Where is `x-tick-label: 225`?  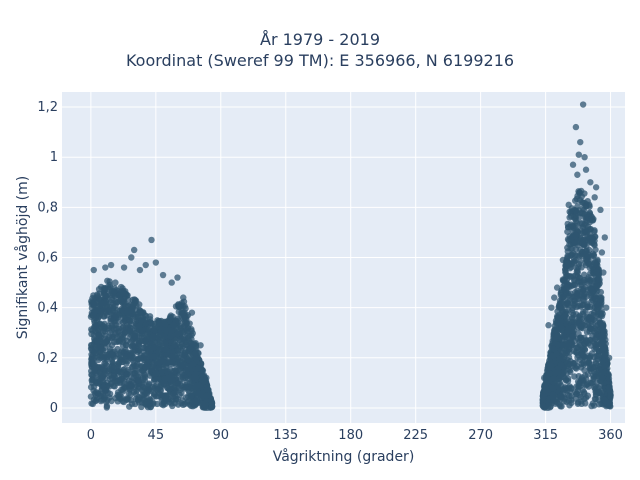 x-tick-label: 225 is located at coordinates (415, 435).